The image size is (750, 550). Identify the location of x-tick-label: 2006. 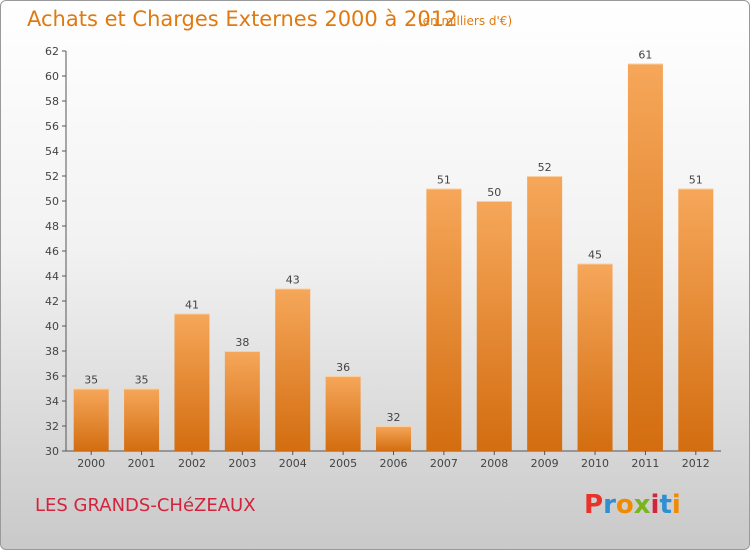
(394, 463).